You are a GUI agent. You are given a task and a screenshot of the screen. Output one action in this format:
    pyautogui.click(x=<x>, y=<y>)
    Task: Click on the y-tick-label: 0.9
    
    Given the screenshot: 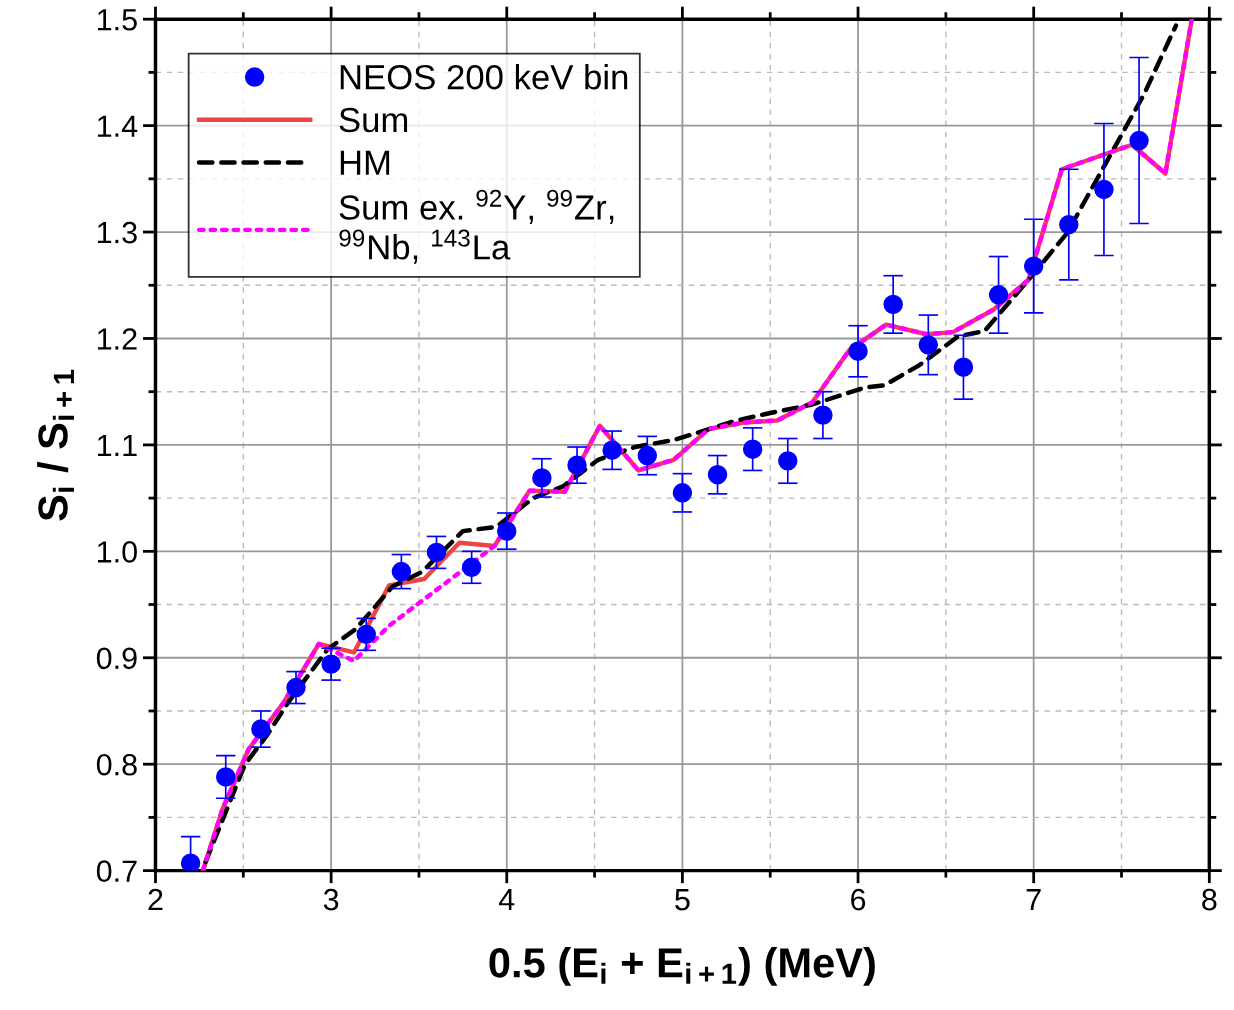 What is the action you would take?
    pyautogui.click(x=116, y=658)
    